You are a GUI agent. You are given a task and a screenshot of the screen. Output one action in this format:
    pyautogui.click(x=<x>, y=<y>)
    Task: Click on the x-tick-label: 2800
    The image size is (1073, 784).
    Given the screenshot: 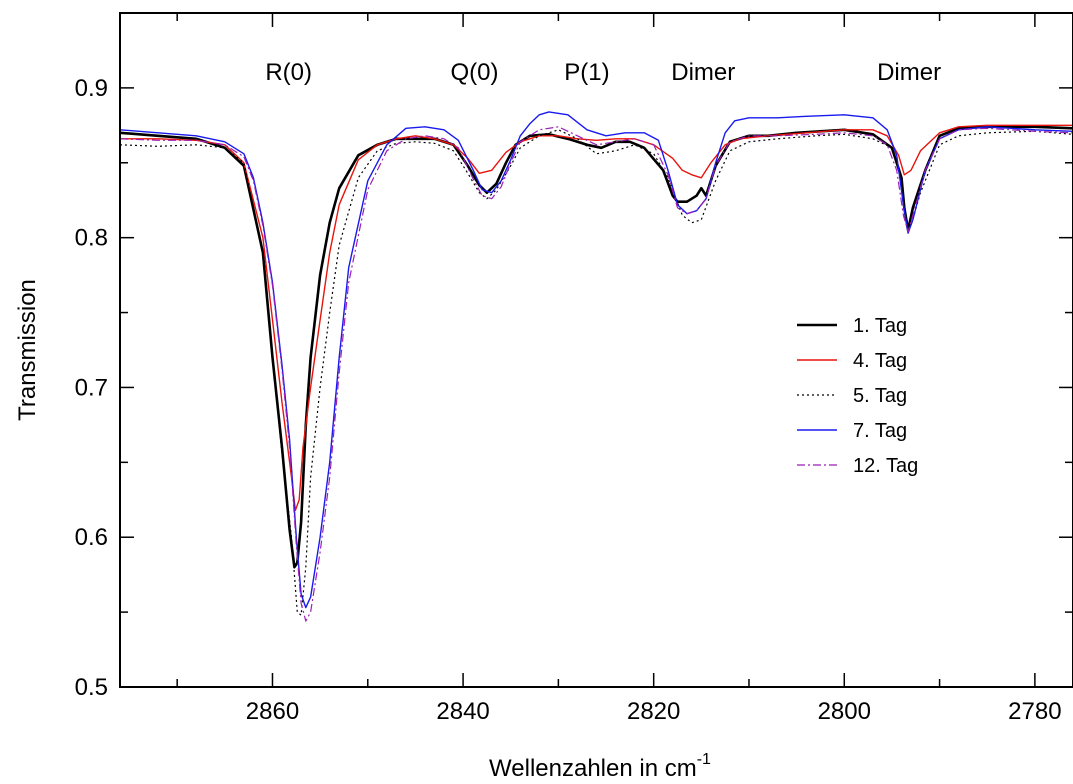 What is the action you would take?
    pyautogui.click(x=844, y=711)
    